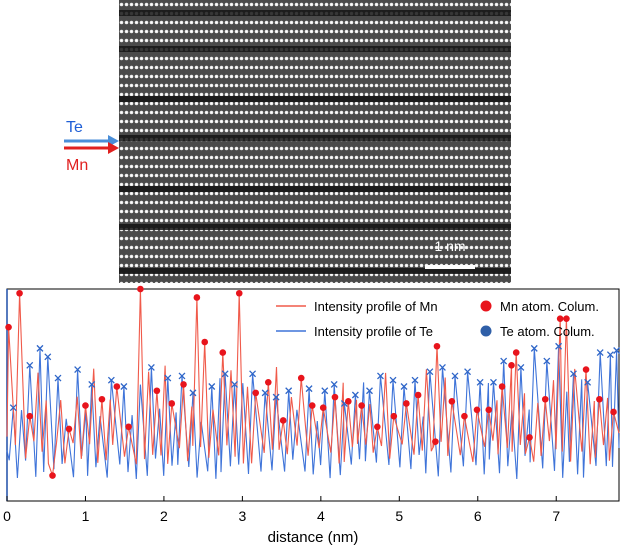 Image resolution: width=621 pixels, height=552 pixels. I want to click on legend-mn-marker-label: Mn atom. Colum., so click(549, 306).